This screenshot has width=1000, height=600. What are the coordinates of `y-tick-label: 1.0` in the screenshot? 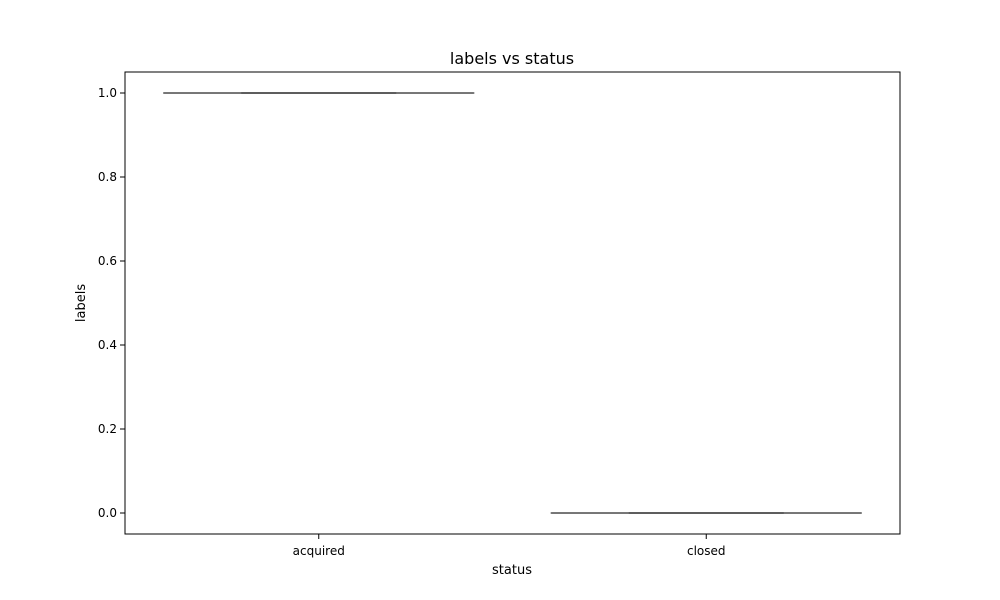 It's located at (107, 93).